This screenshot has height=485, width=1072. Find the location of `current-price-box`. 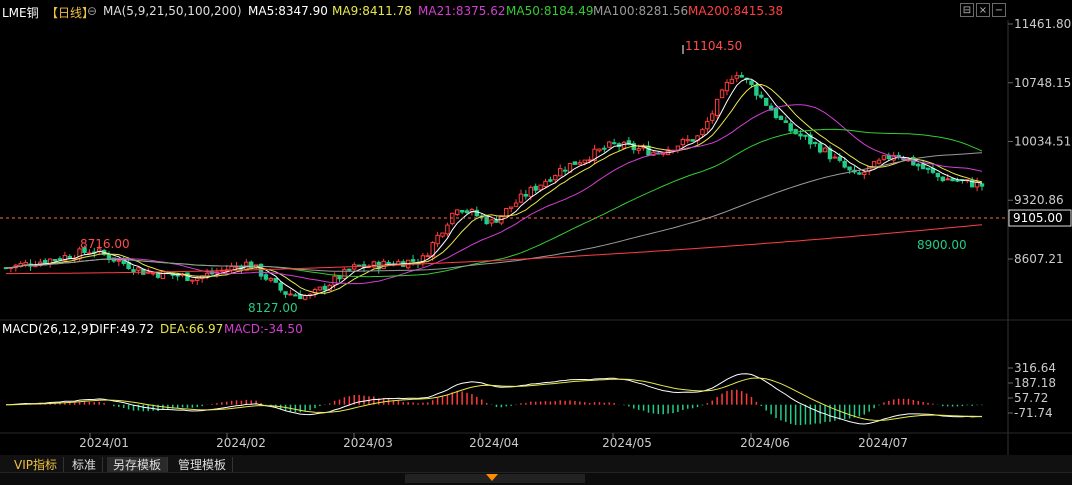

current-price-box is located at coordinates (1040, 218).